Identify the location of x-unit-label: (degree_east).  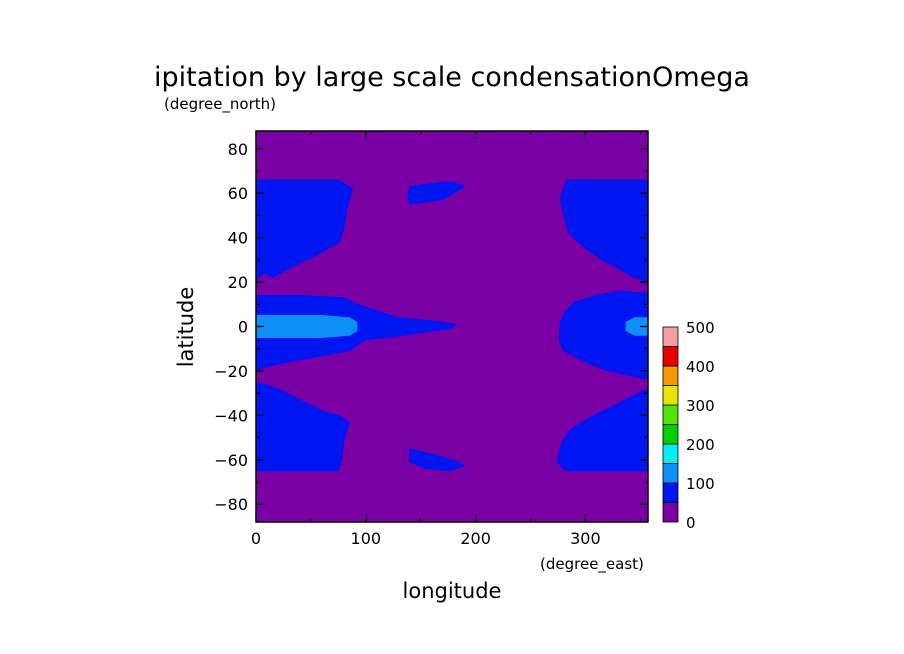
(592, 564).